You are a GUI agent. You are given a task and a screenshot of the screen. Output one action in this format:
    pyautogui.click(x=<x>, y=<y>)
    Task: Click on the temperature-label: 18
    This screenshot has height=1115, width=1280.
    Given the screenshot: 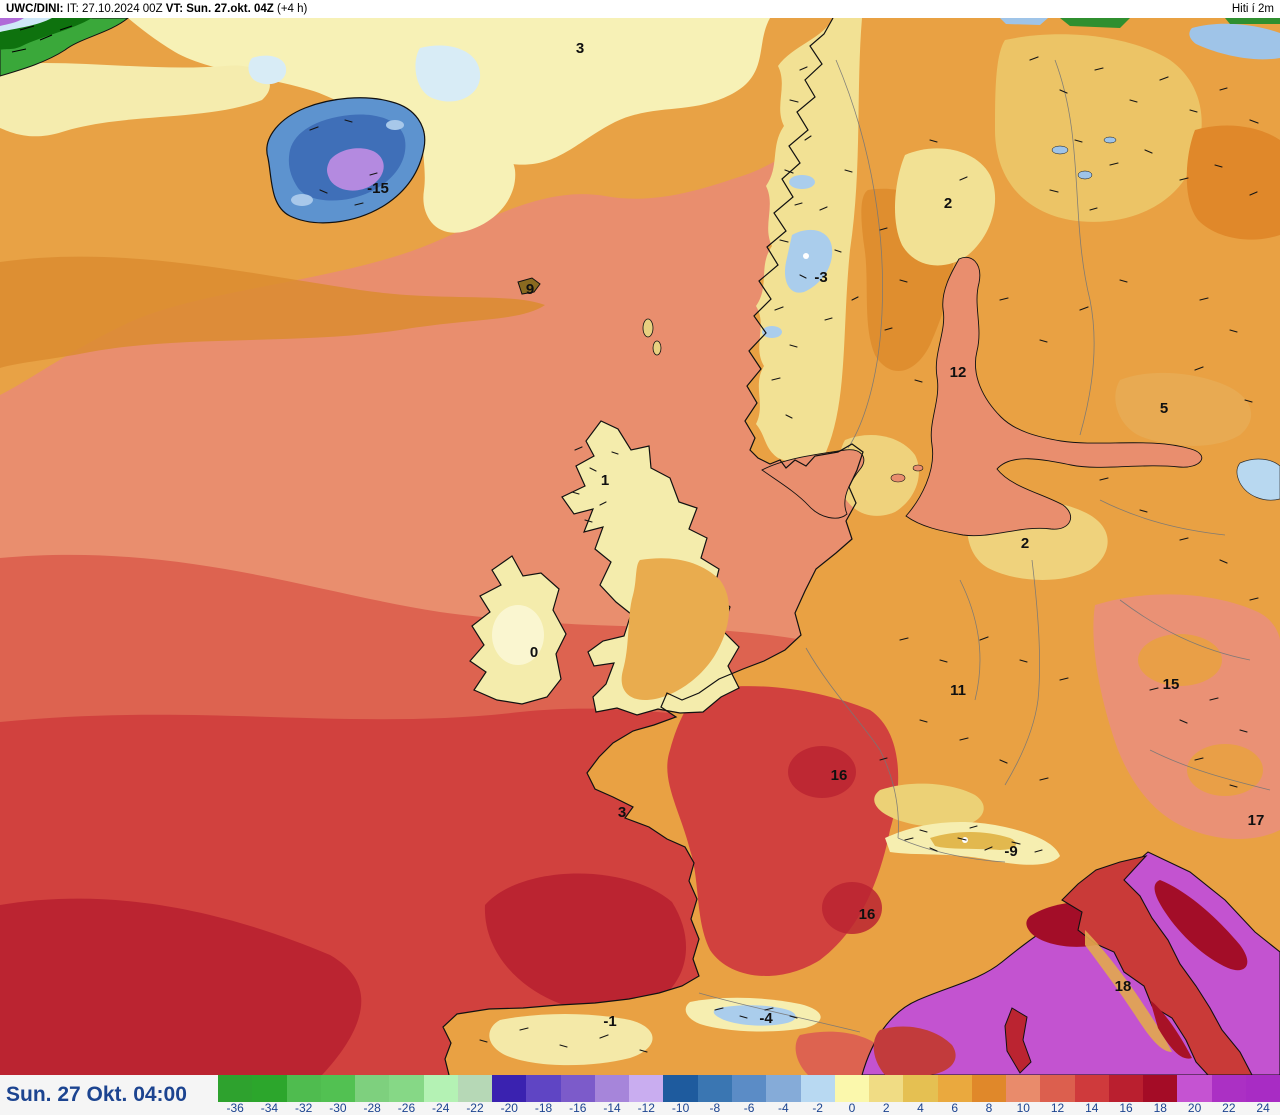 What is the action you would take?
    pyautogui.click(x=1123, y=986)
    